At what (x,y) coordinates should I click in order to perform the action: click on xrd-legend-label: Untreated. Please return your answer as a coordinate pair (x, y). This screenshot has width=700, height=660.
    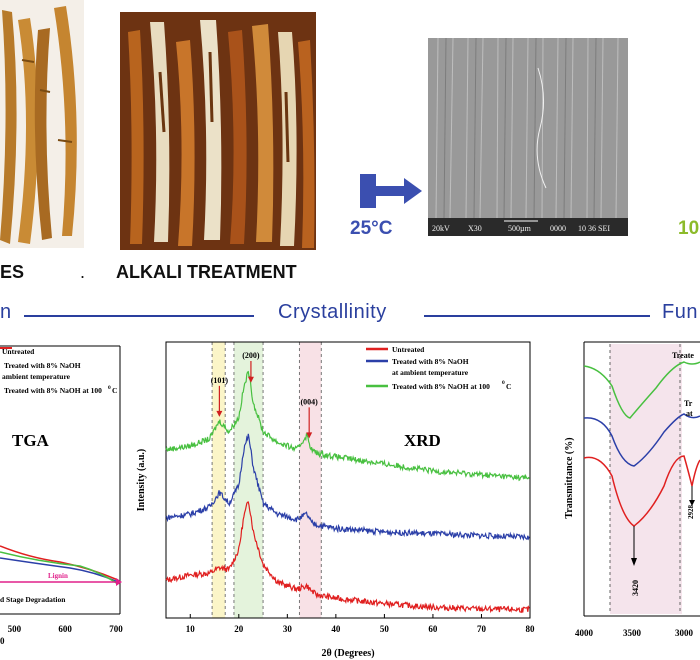
    Looking at the image, I should click on (408, 349).